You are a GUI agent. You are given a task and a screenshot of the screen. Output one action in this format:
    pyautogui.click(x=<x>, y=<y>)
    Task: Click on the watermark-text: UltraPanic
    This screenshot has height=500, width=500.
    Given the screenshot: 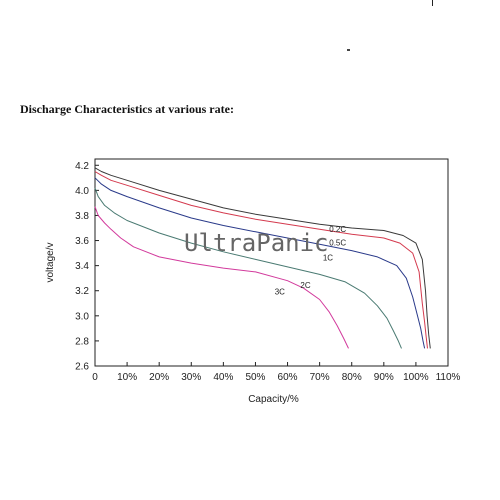 What is the action you would take?
    pyautogui.click(x=256, y=243)
    